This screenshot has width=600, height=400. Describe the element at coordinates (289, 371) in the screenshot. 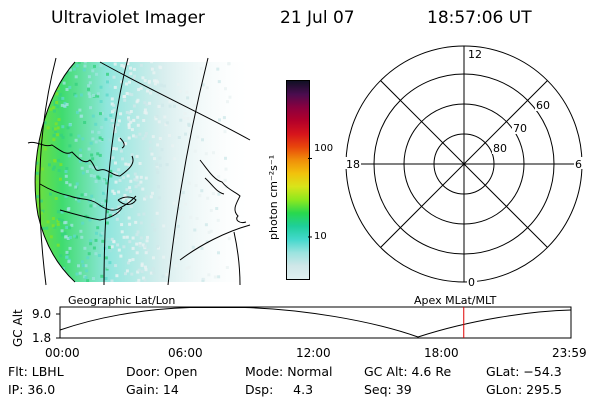

I see `info-mode: Mode: Normal` at that location.